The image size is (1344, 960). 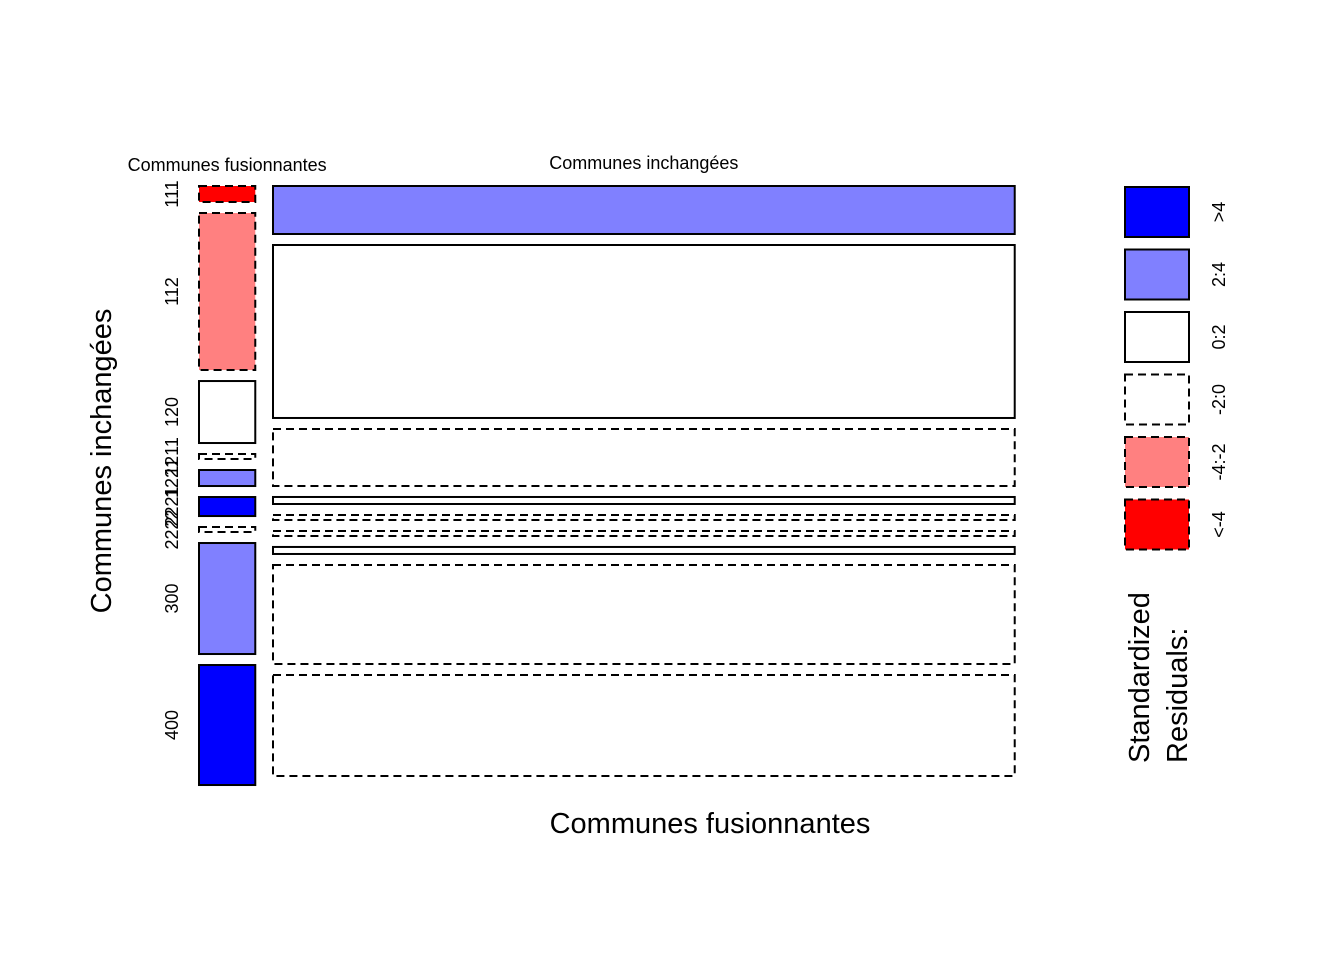 What do you see at coordinates (227, 412) in the screenshot?
I see `mosaic-cell-120-col0` at bounding box center [227, 412].